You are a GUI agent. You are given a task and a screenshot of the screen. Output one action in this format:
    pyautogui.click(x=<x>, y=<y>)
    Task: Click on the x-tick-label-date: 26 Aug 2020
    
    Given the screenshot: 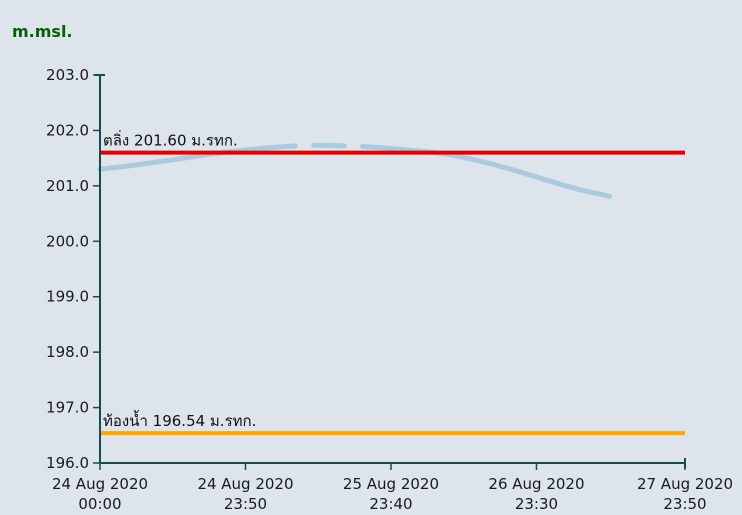 What is the action you would take?
    pyautogui.click(x=536, y=484)
    